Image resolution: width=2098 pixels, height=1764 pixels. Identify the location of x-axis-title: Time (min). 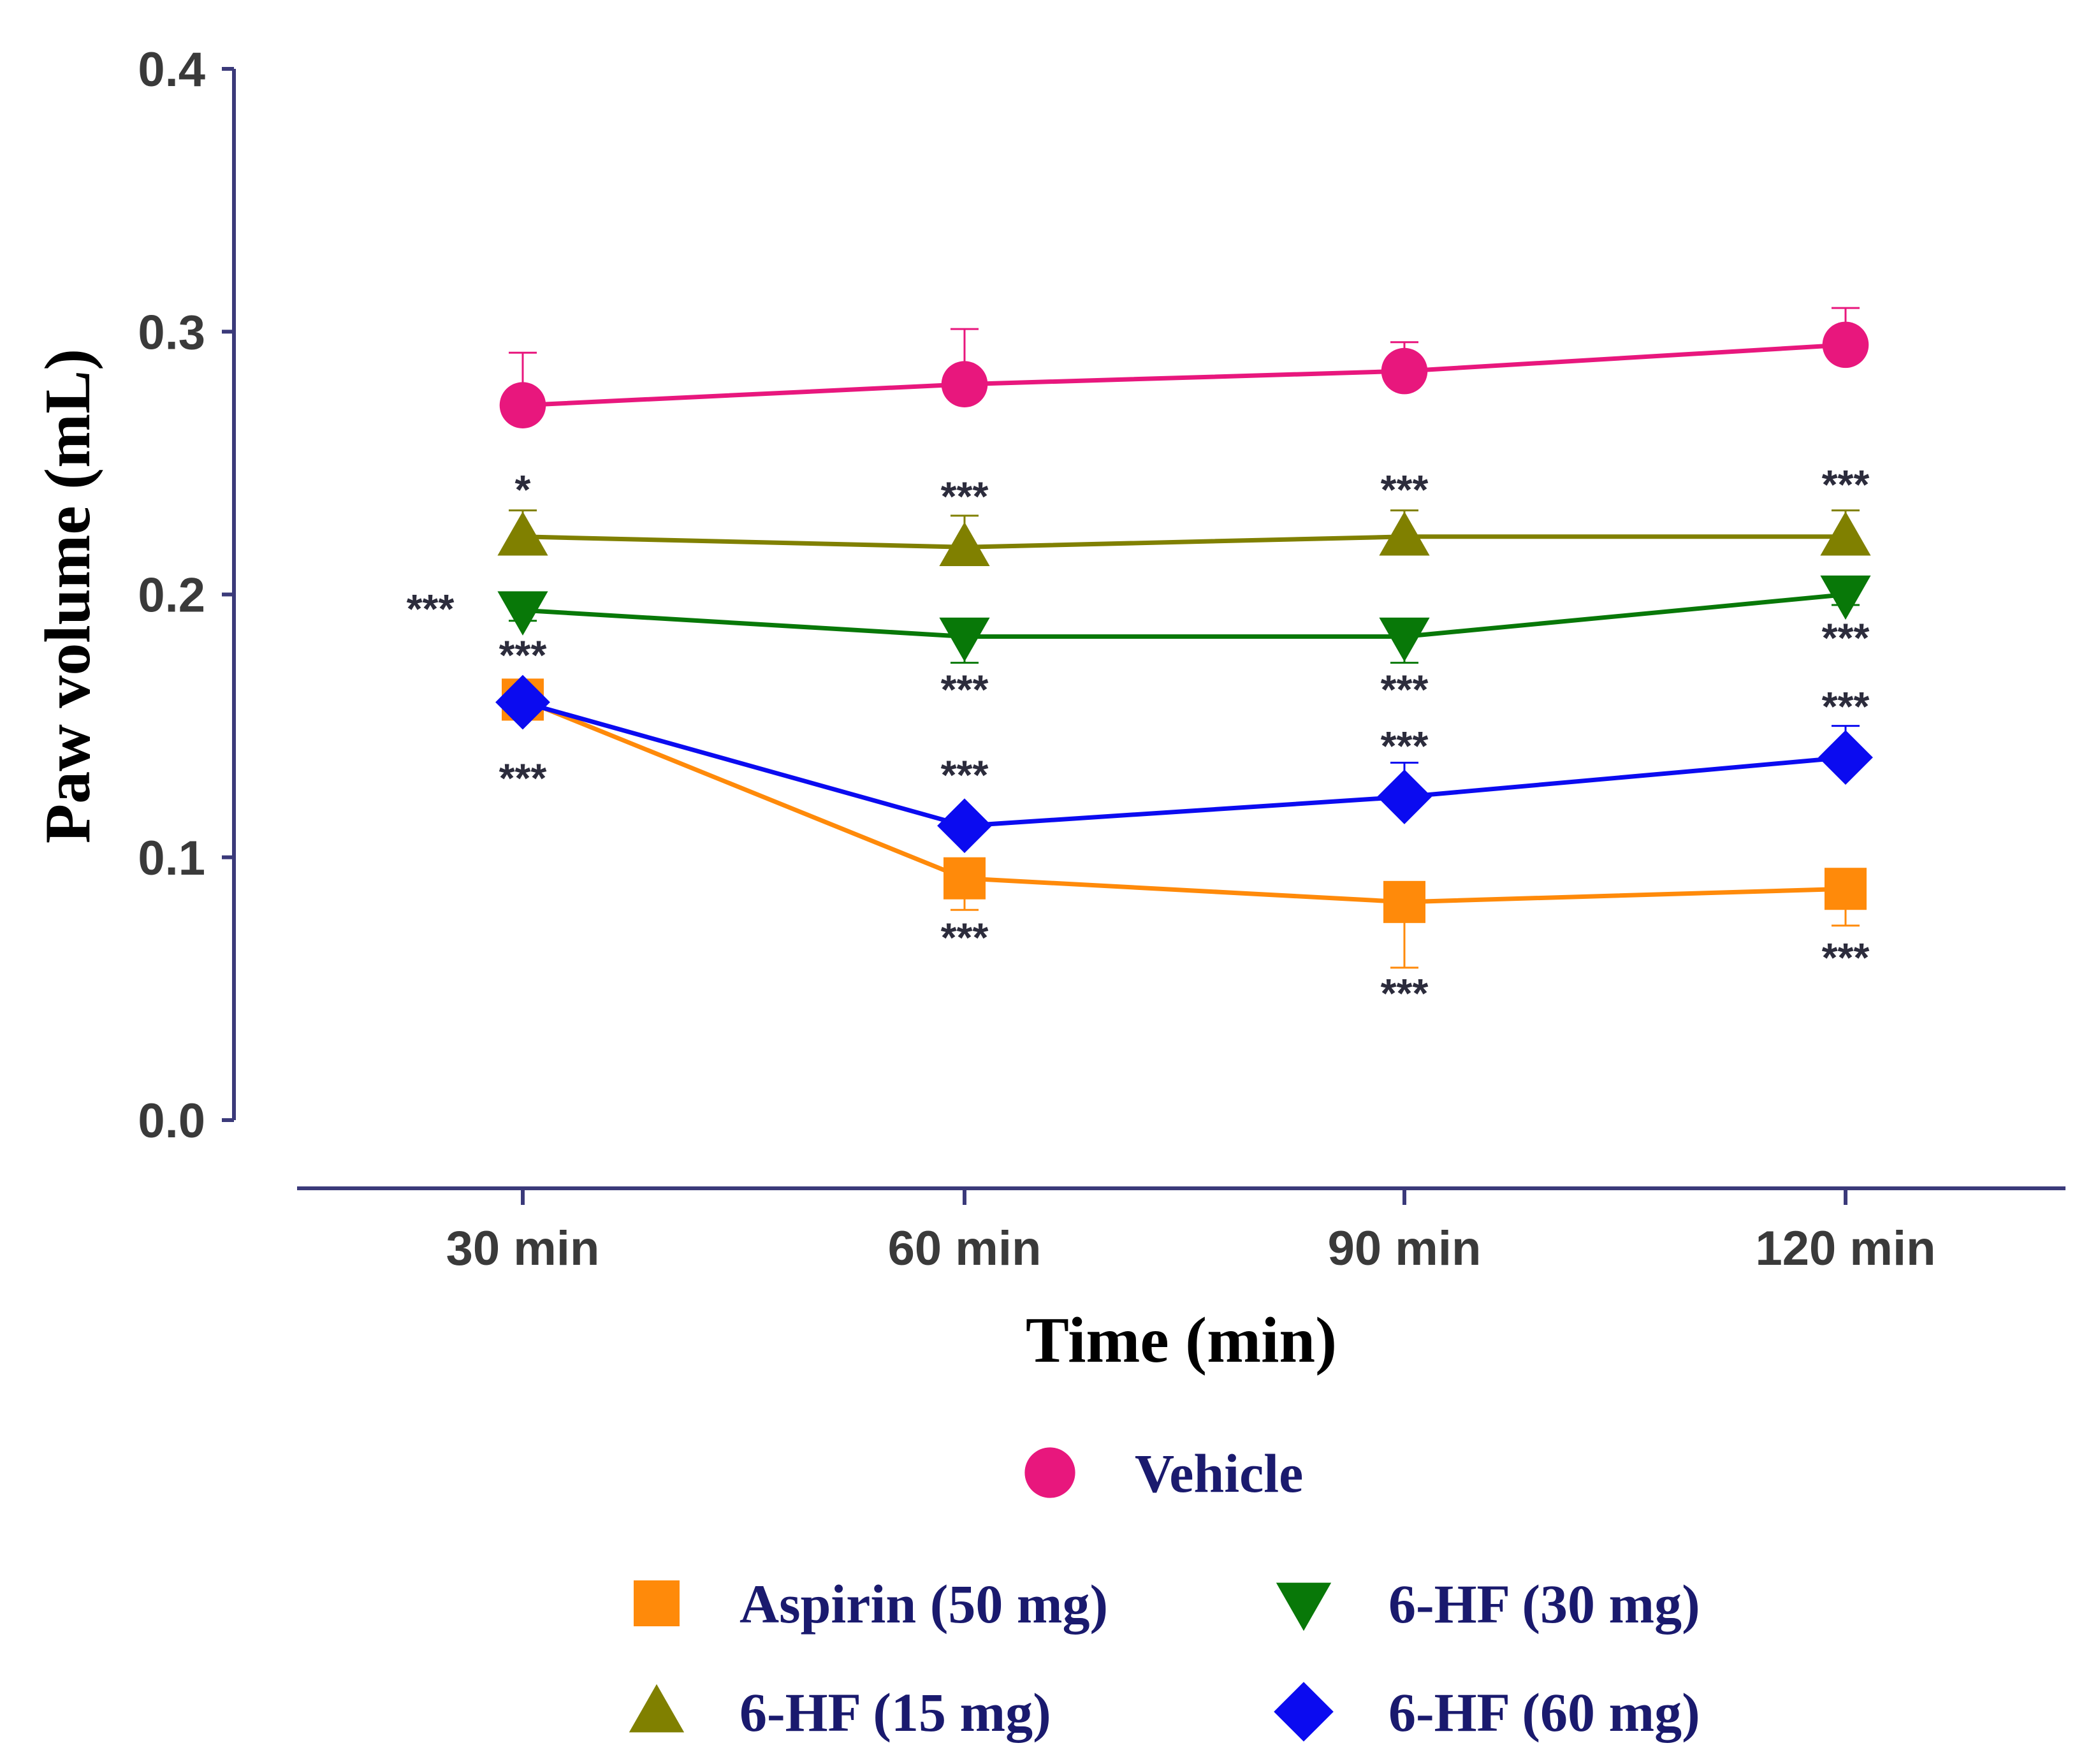
(1182, 1340).